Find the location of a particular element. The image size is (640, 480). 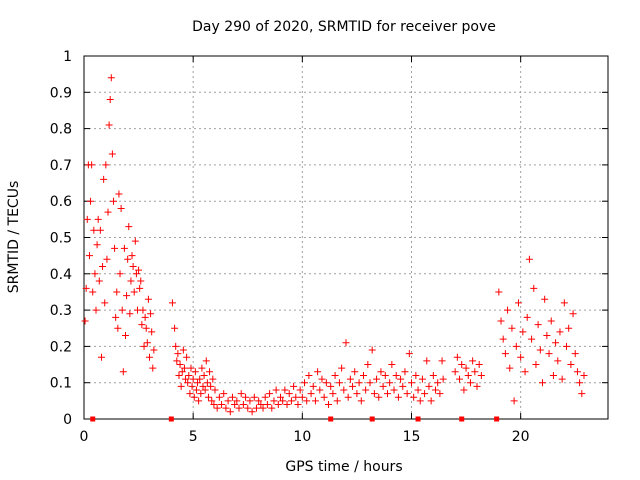

x-tick-label: 20 is located at coordinates (521, 437).